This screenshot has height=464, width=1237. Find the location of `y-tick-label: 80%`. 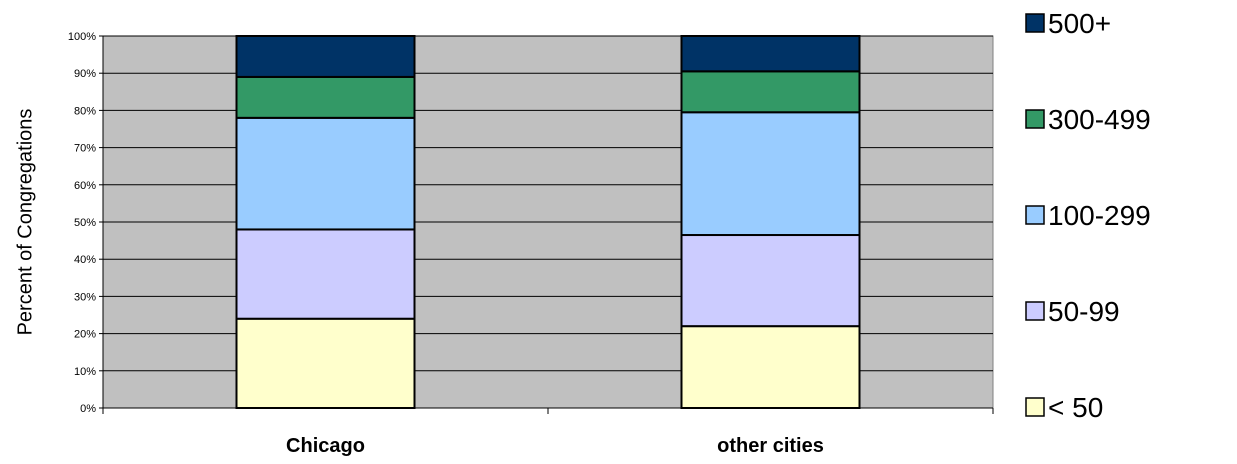

y-tick-label: 80% is located at coordinates (85, 111).